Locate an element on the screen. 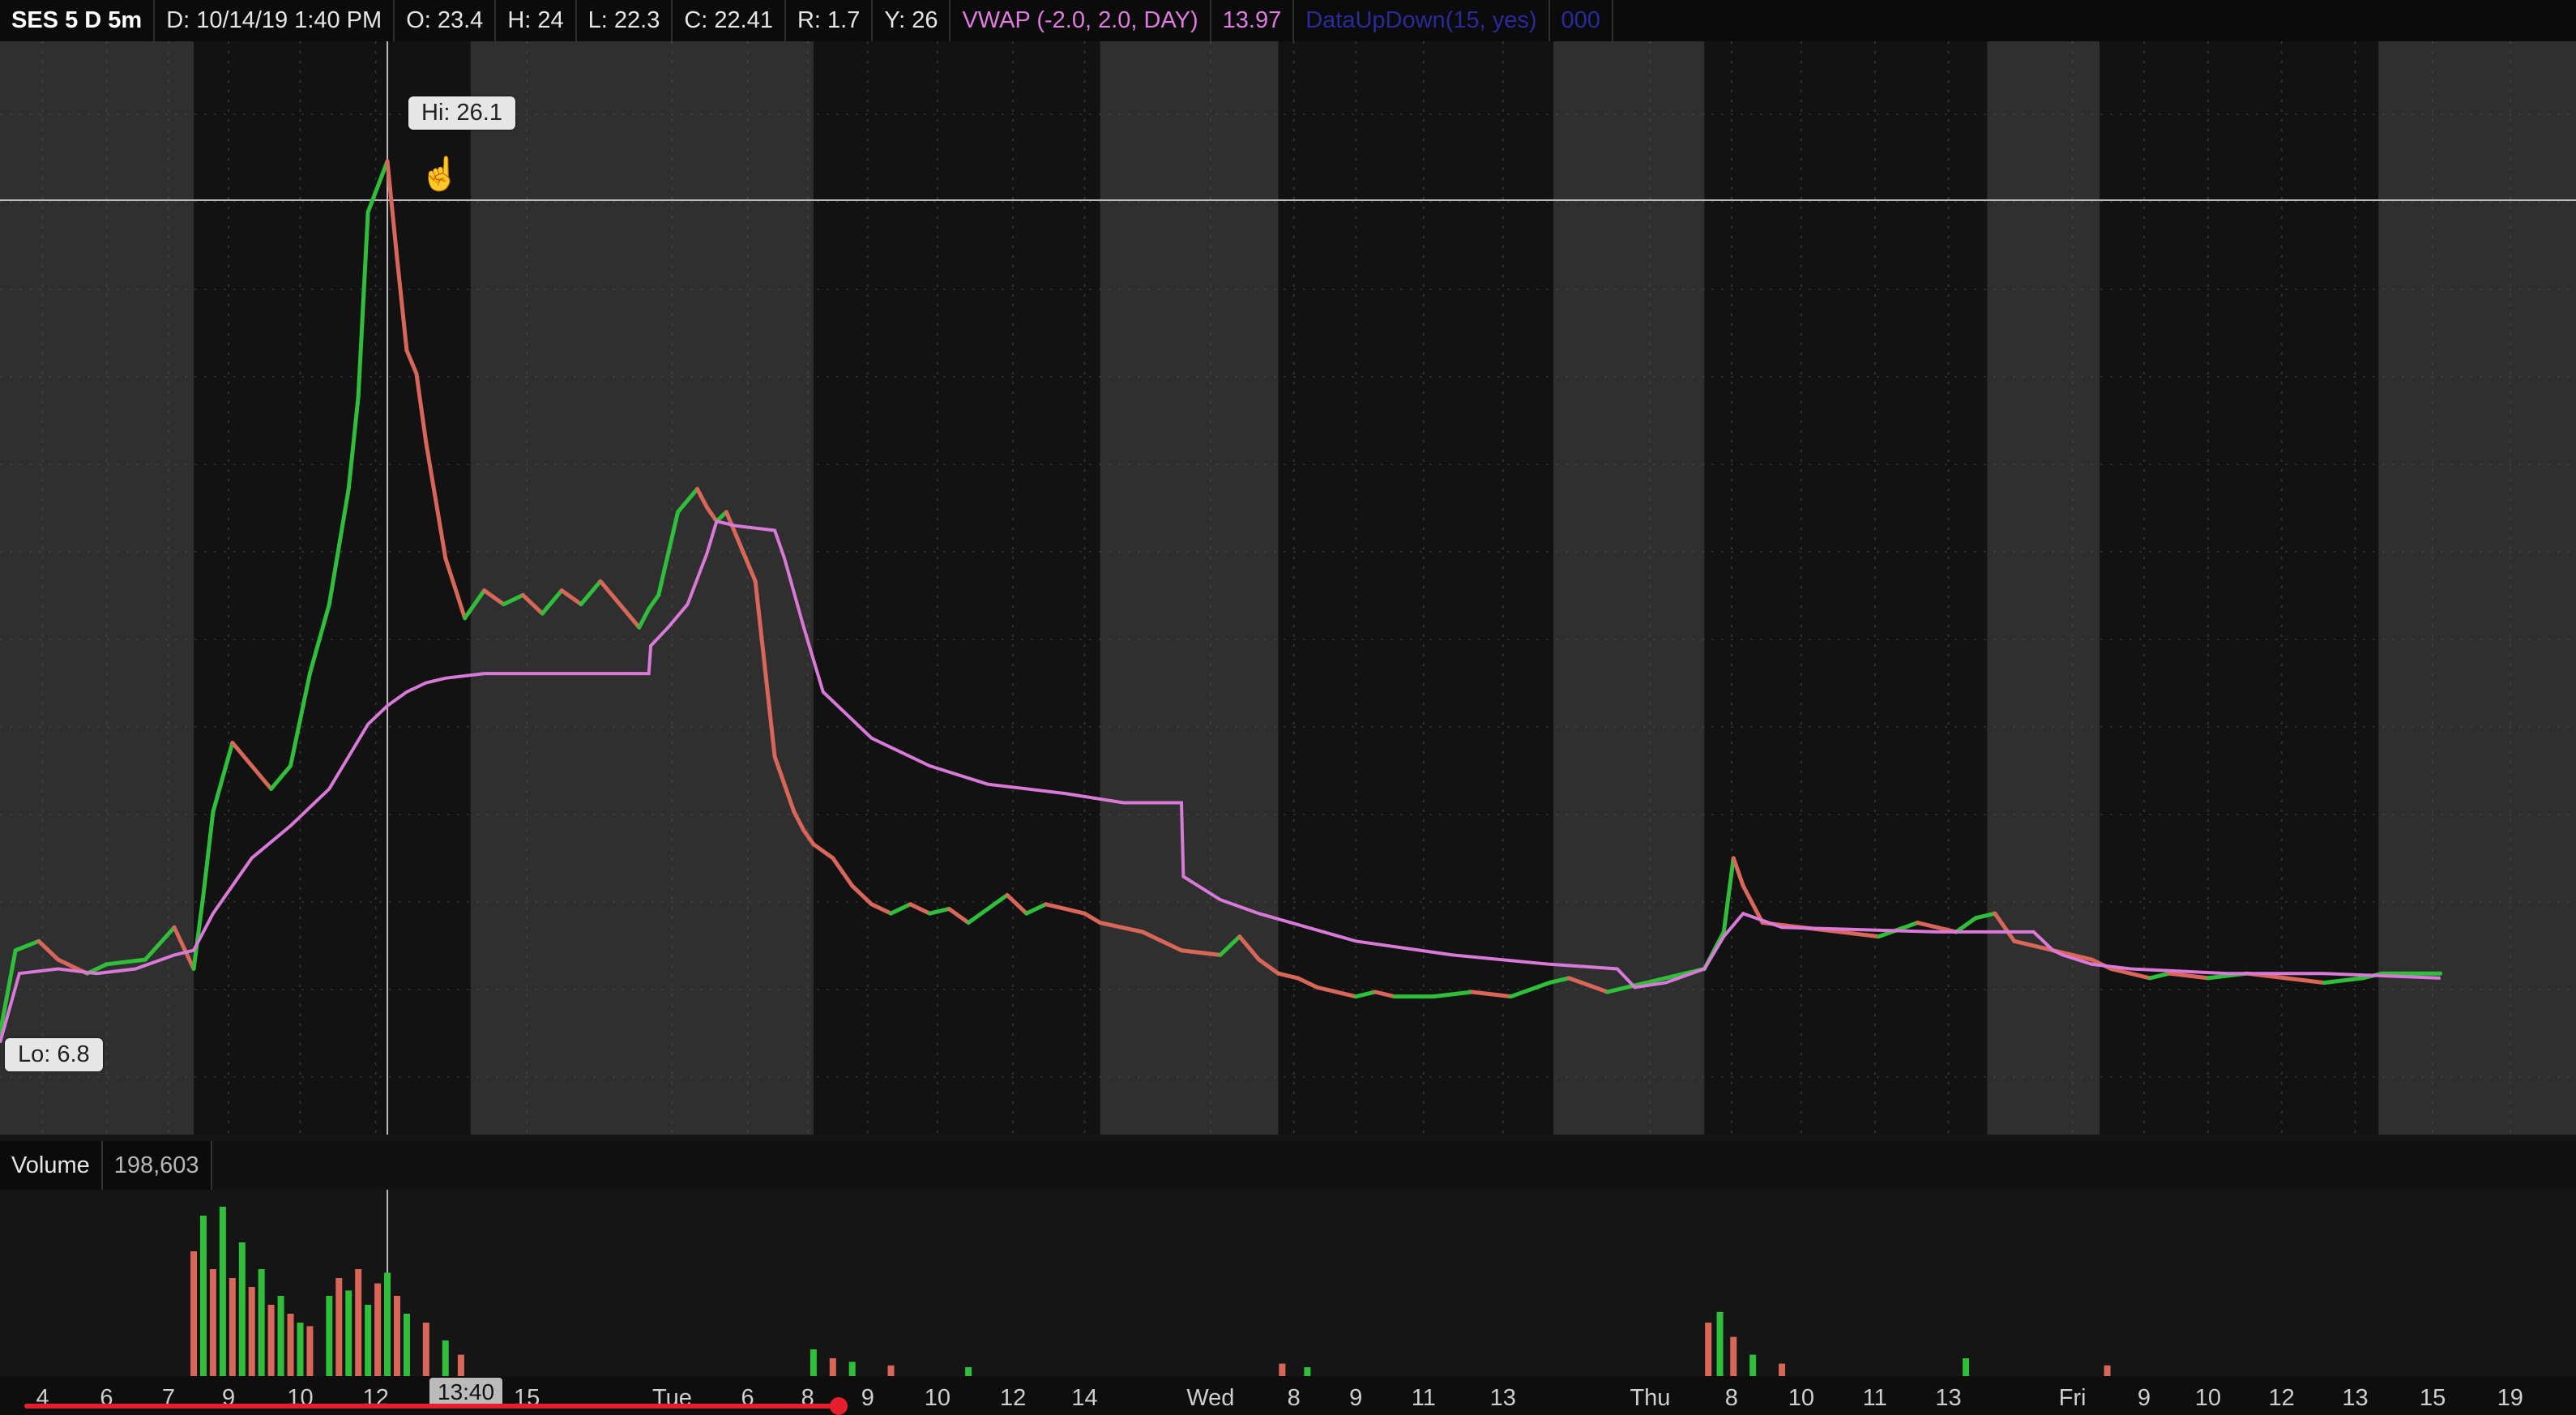 Image resolution: width=2576 pixels, height=1415 pixels. time-tick-label-17: 11 is located at coordinates (1424, 1398).